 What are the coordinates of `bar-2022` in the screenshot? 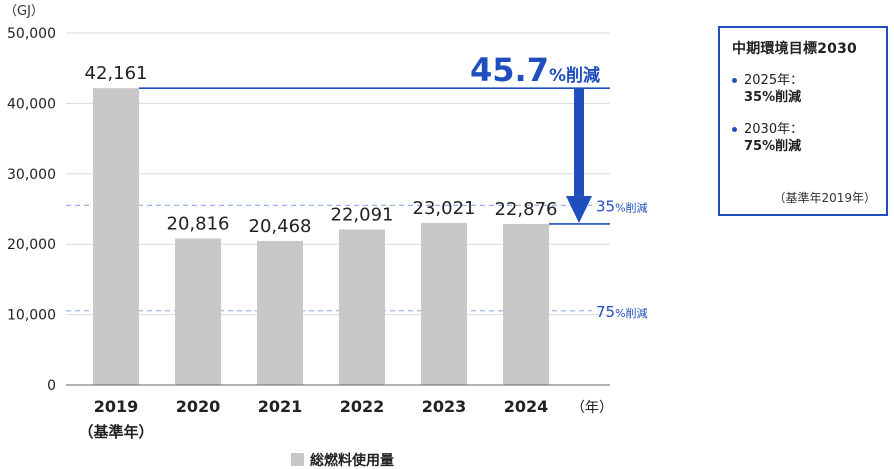 It's located at (362, 307).